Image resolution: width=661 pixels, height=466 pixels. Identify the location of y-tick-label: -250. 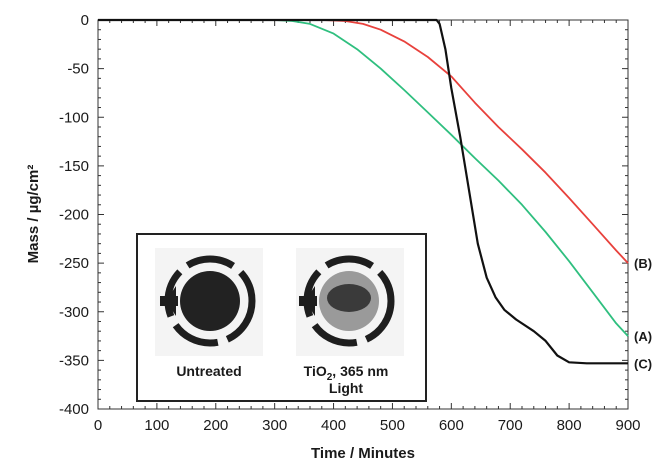
(74, 263).